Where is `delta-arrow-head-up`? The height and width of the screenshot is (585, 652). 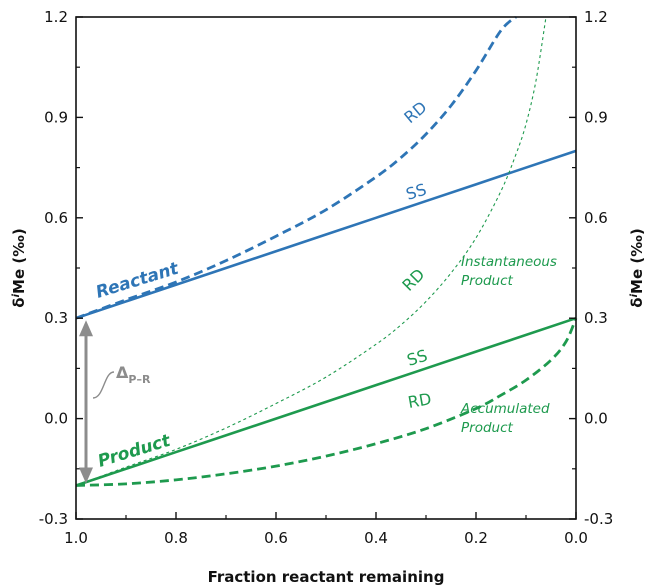
delta-arrow-head-up is located at coordinates (86, 328).